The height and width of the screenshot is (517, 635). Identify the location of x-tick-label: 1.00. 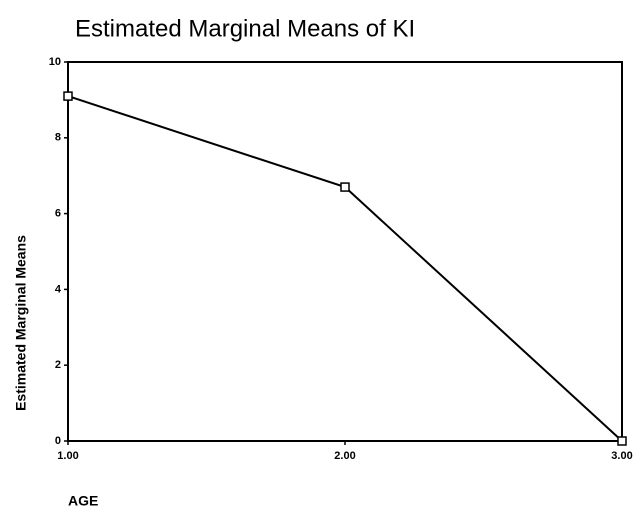
(67, 456).